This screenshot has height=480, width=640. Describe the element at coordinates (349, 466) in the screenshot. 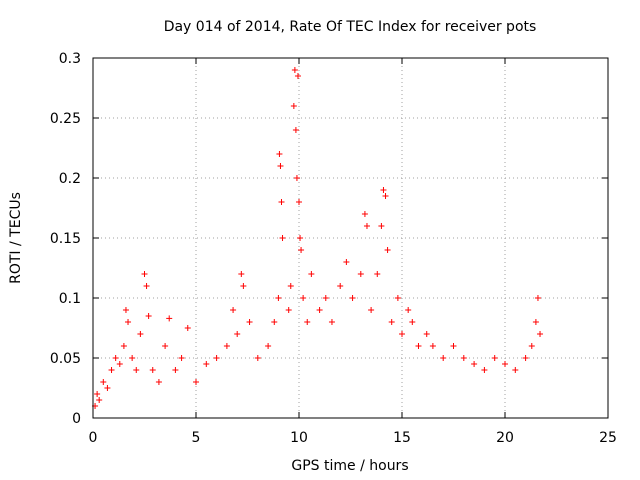

I see `x-axis-label: GPS time / hours` at that location.